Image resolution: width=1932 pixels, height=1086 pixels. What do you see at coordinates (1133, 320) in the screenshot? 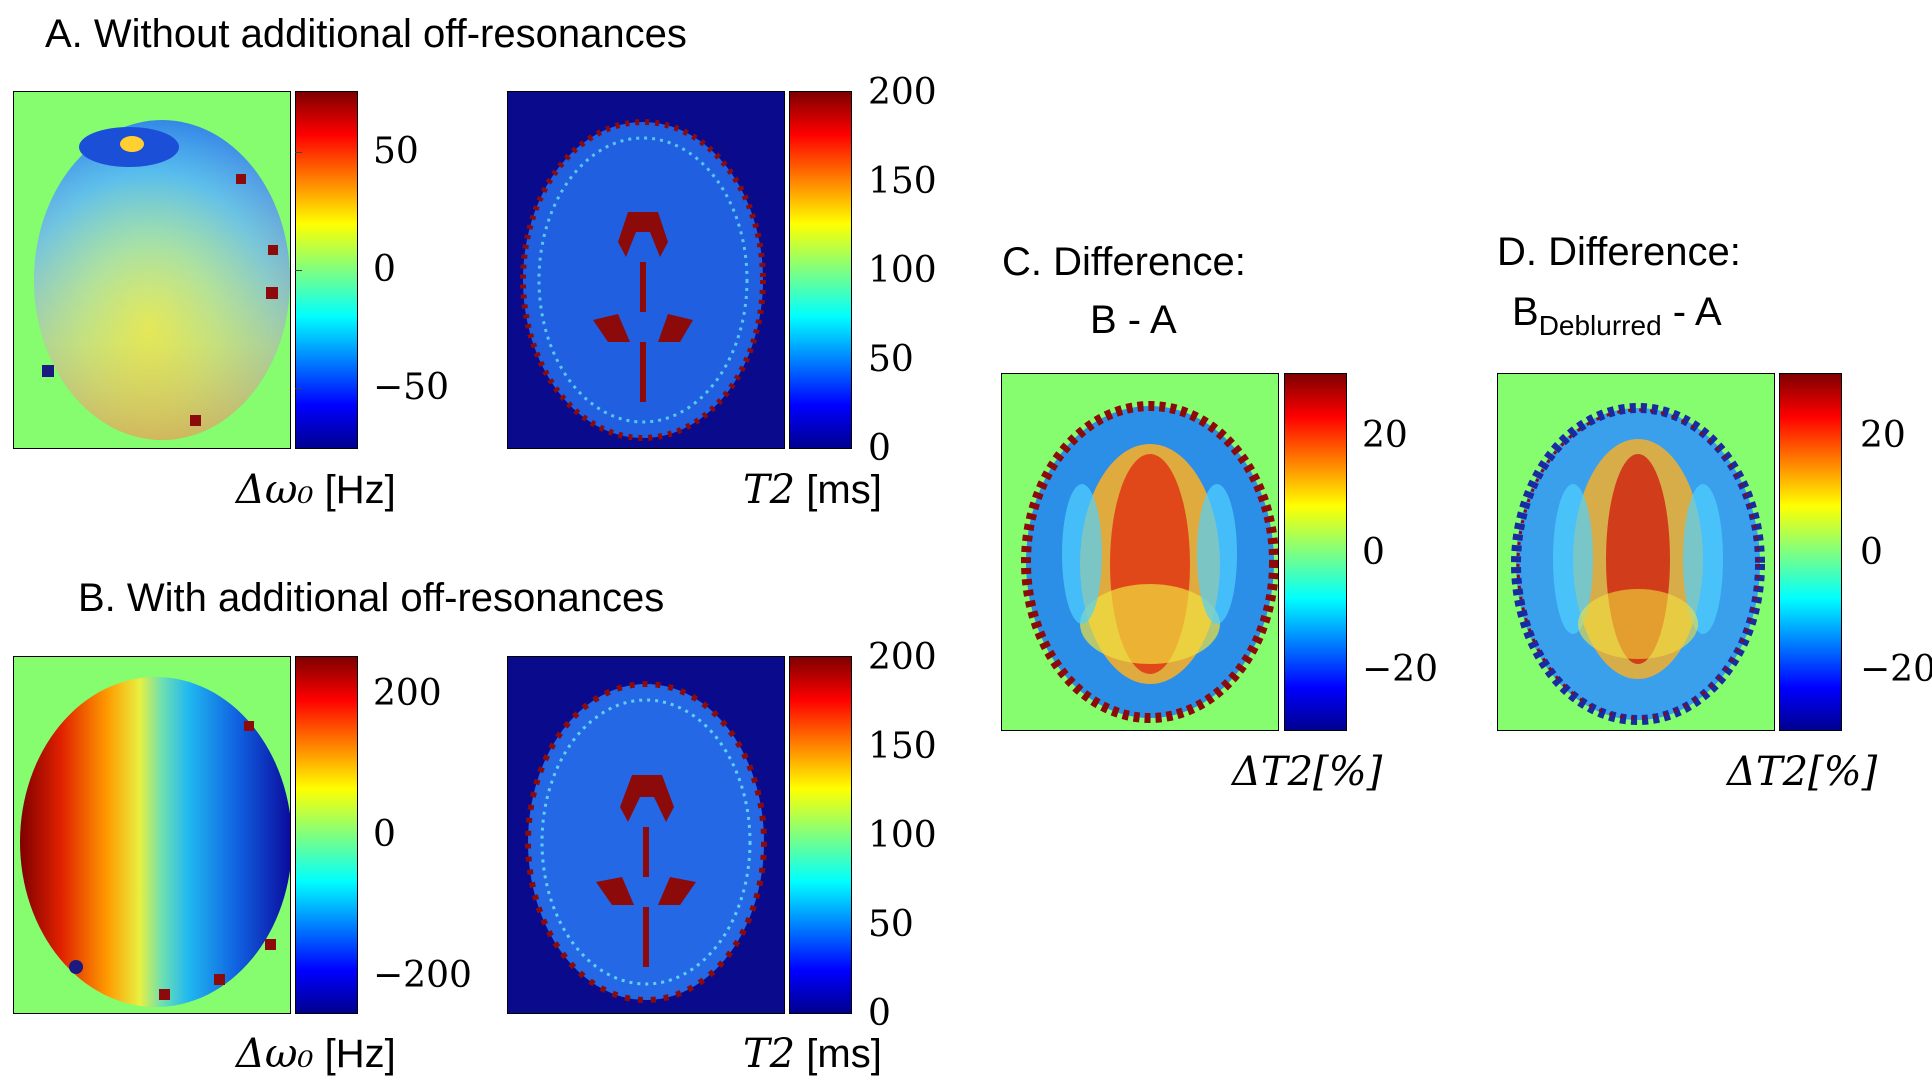
I see `panel-c-title-line2: B - A` at bounding box center [1133, 320].